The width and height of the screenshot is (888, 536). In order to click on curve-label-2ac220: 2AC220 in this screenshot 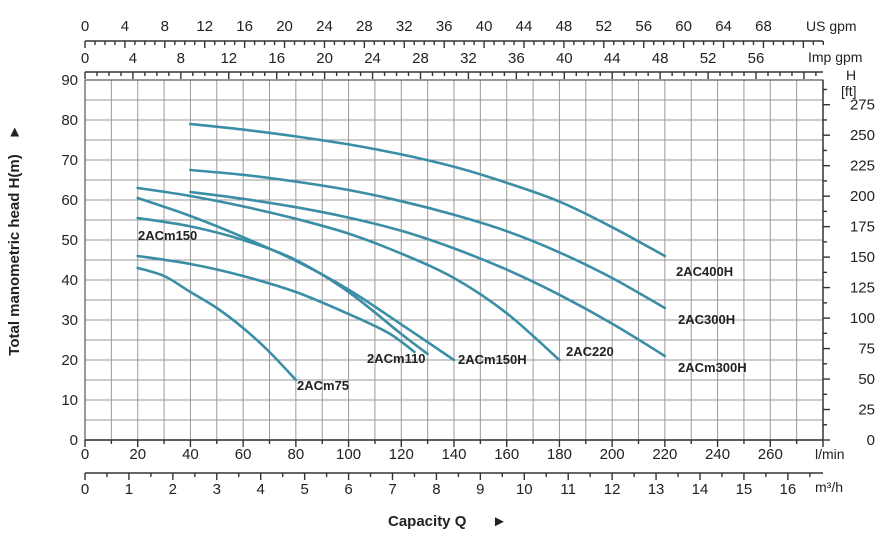, I will do `click(590, 351)`.